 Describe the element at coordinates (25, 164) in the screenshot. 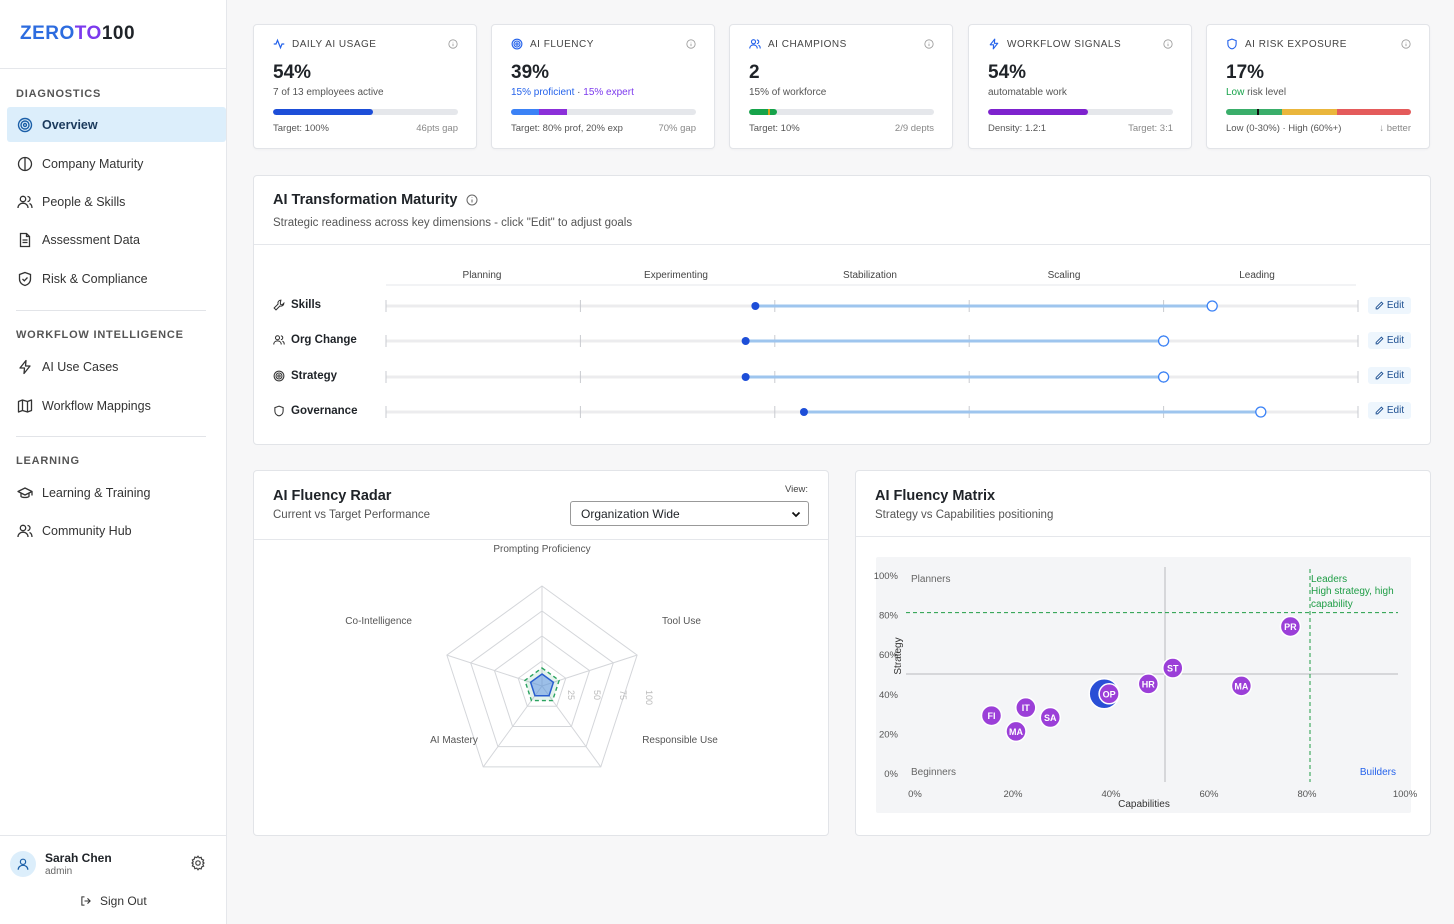

I see `half-circle-icon` at that location.